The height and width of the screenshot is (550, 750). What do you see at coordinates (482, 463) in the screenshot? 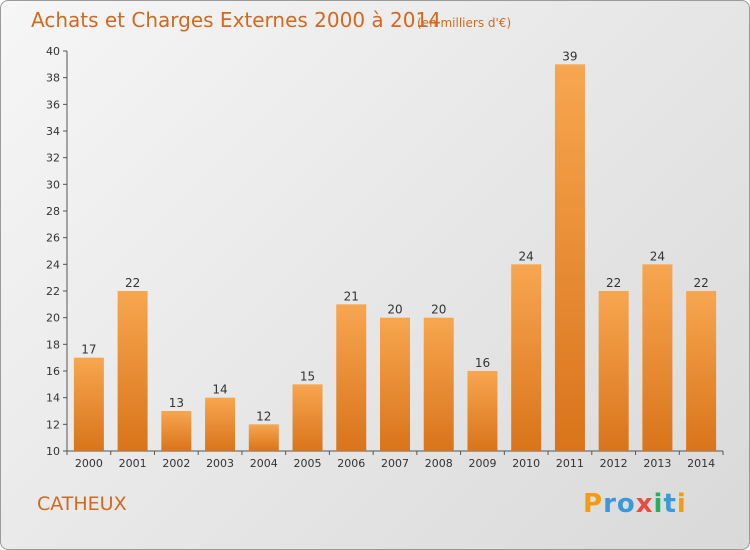
I see `x-tick-label: 2009` at bounding box center [482, 463].